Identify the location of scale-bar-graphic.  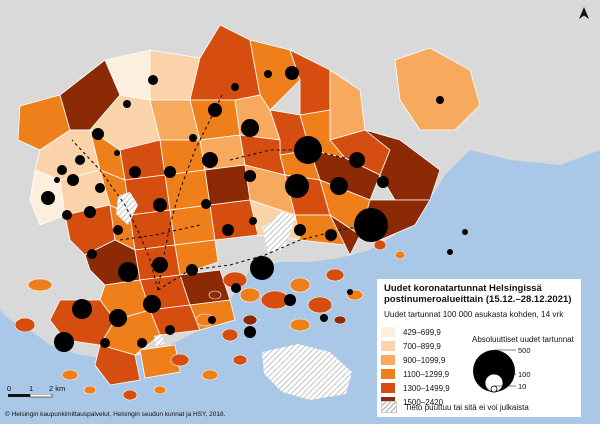
(30, 396).